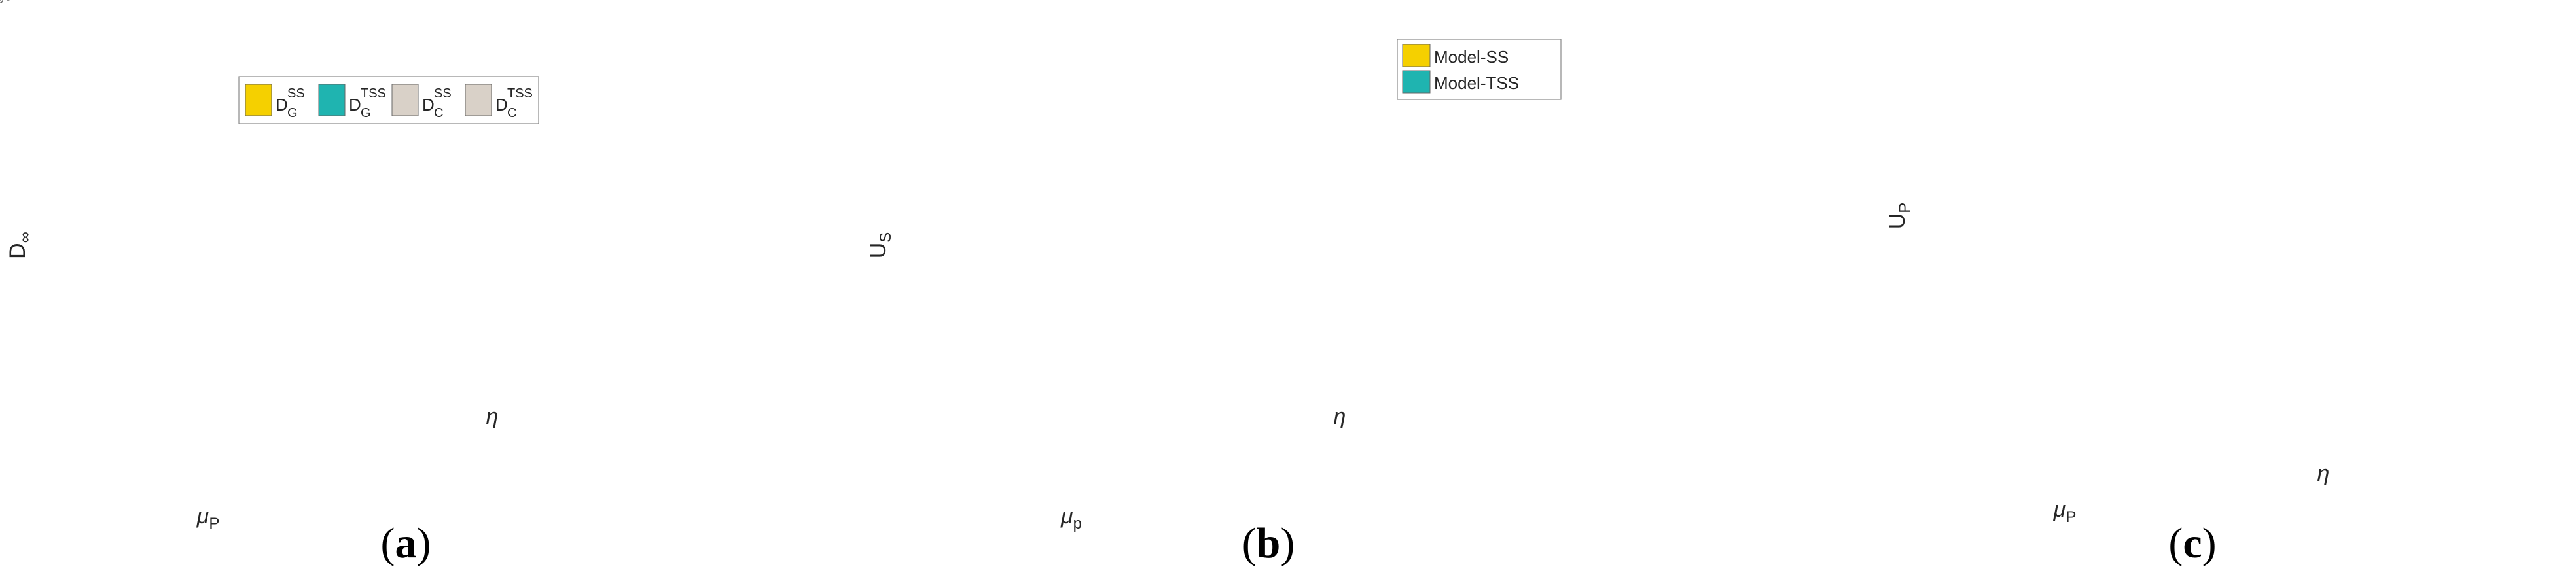  What do you see at coordinates (1106, 382) in the screenshot?
I see `axis-labels: μp η US` at bounding box center [1106, 382].